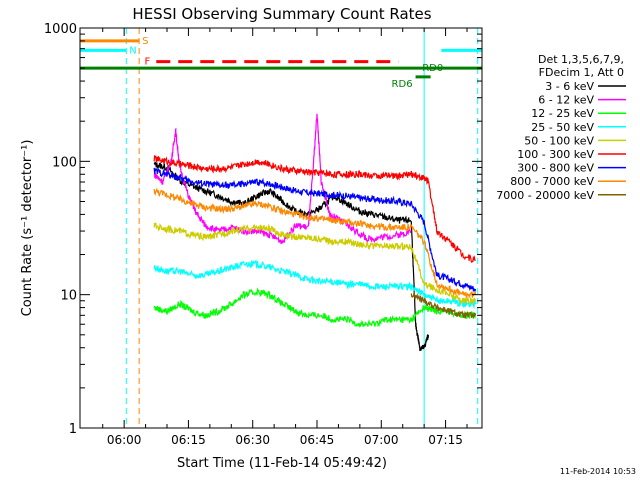  Describe the element at coordinates (68, 296) in the screenshot. I see `y-tick-label-1: 10` at that location.